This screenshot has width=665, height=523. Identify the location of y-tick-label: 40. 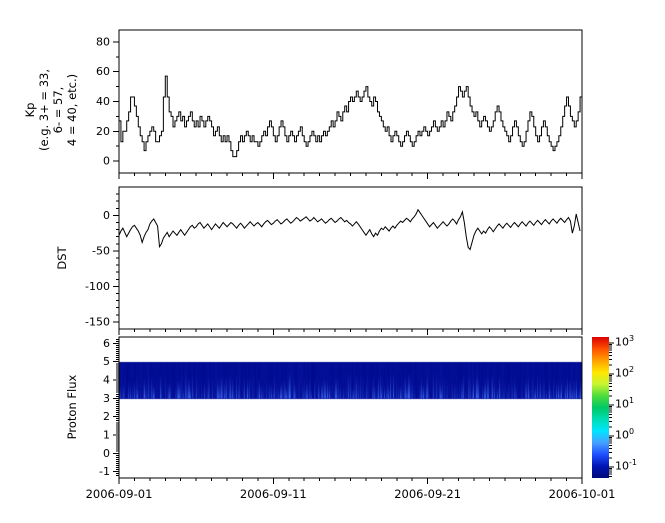
(103, 101).